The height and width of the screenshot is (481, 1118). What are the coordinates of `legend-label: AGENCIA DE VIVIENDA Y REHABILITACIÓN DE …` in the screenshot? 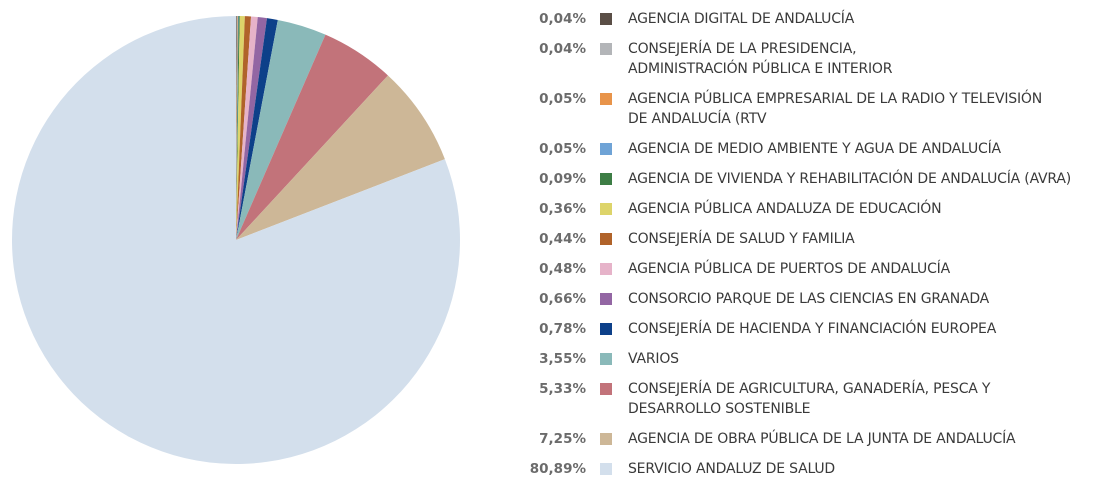 It's located at (850, 179).